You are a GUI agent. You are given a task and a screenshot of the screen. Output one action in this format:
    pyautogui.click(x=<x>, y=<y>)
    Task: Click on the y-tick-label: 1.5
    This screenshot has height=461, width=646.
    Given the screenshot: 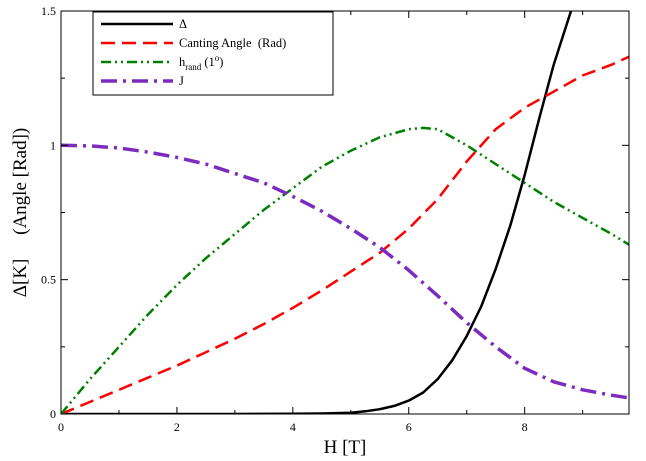 What is the action you would take?
    pyautogui.click(x=48, y=11)
    